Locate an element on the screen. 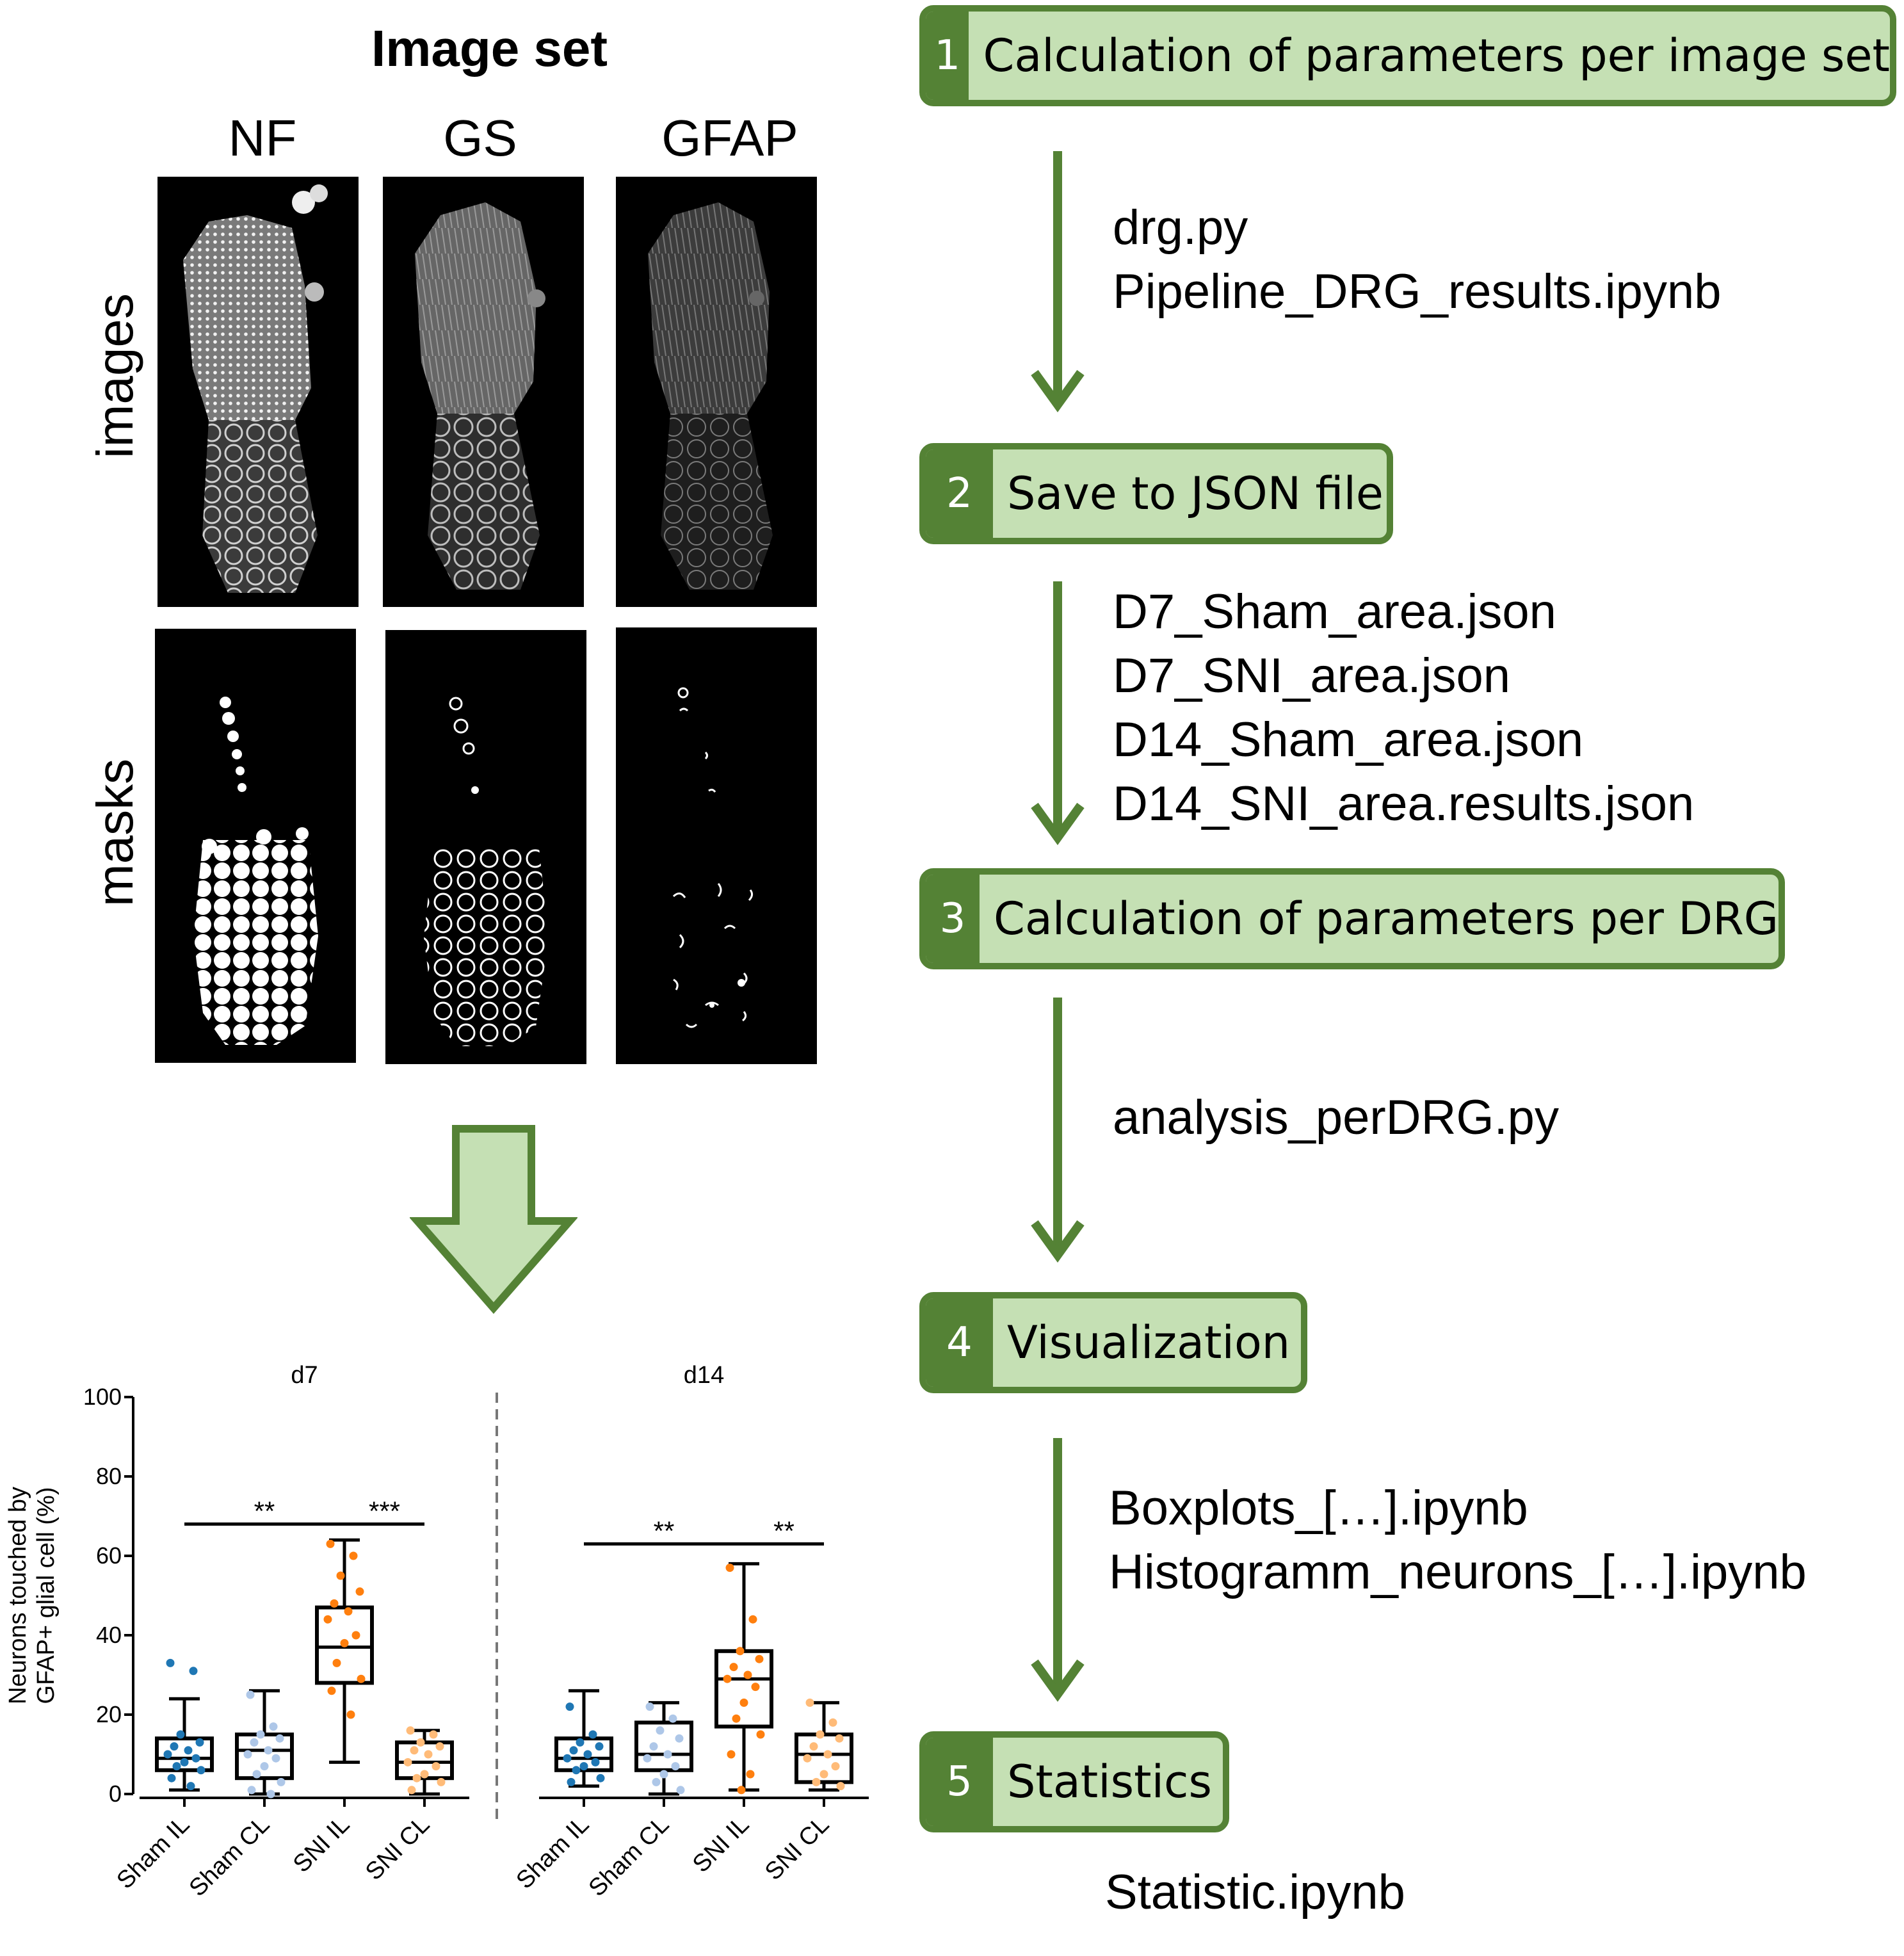 This screenshot has height=1956, width=1904. y-tick-label: 0 is located at coordinates (116, 1794).